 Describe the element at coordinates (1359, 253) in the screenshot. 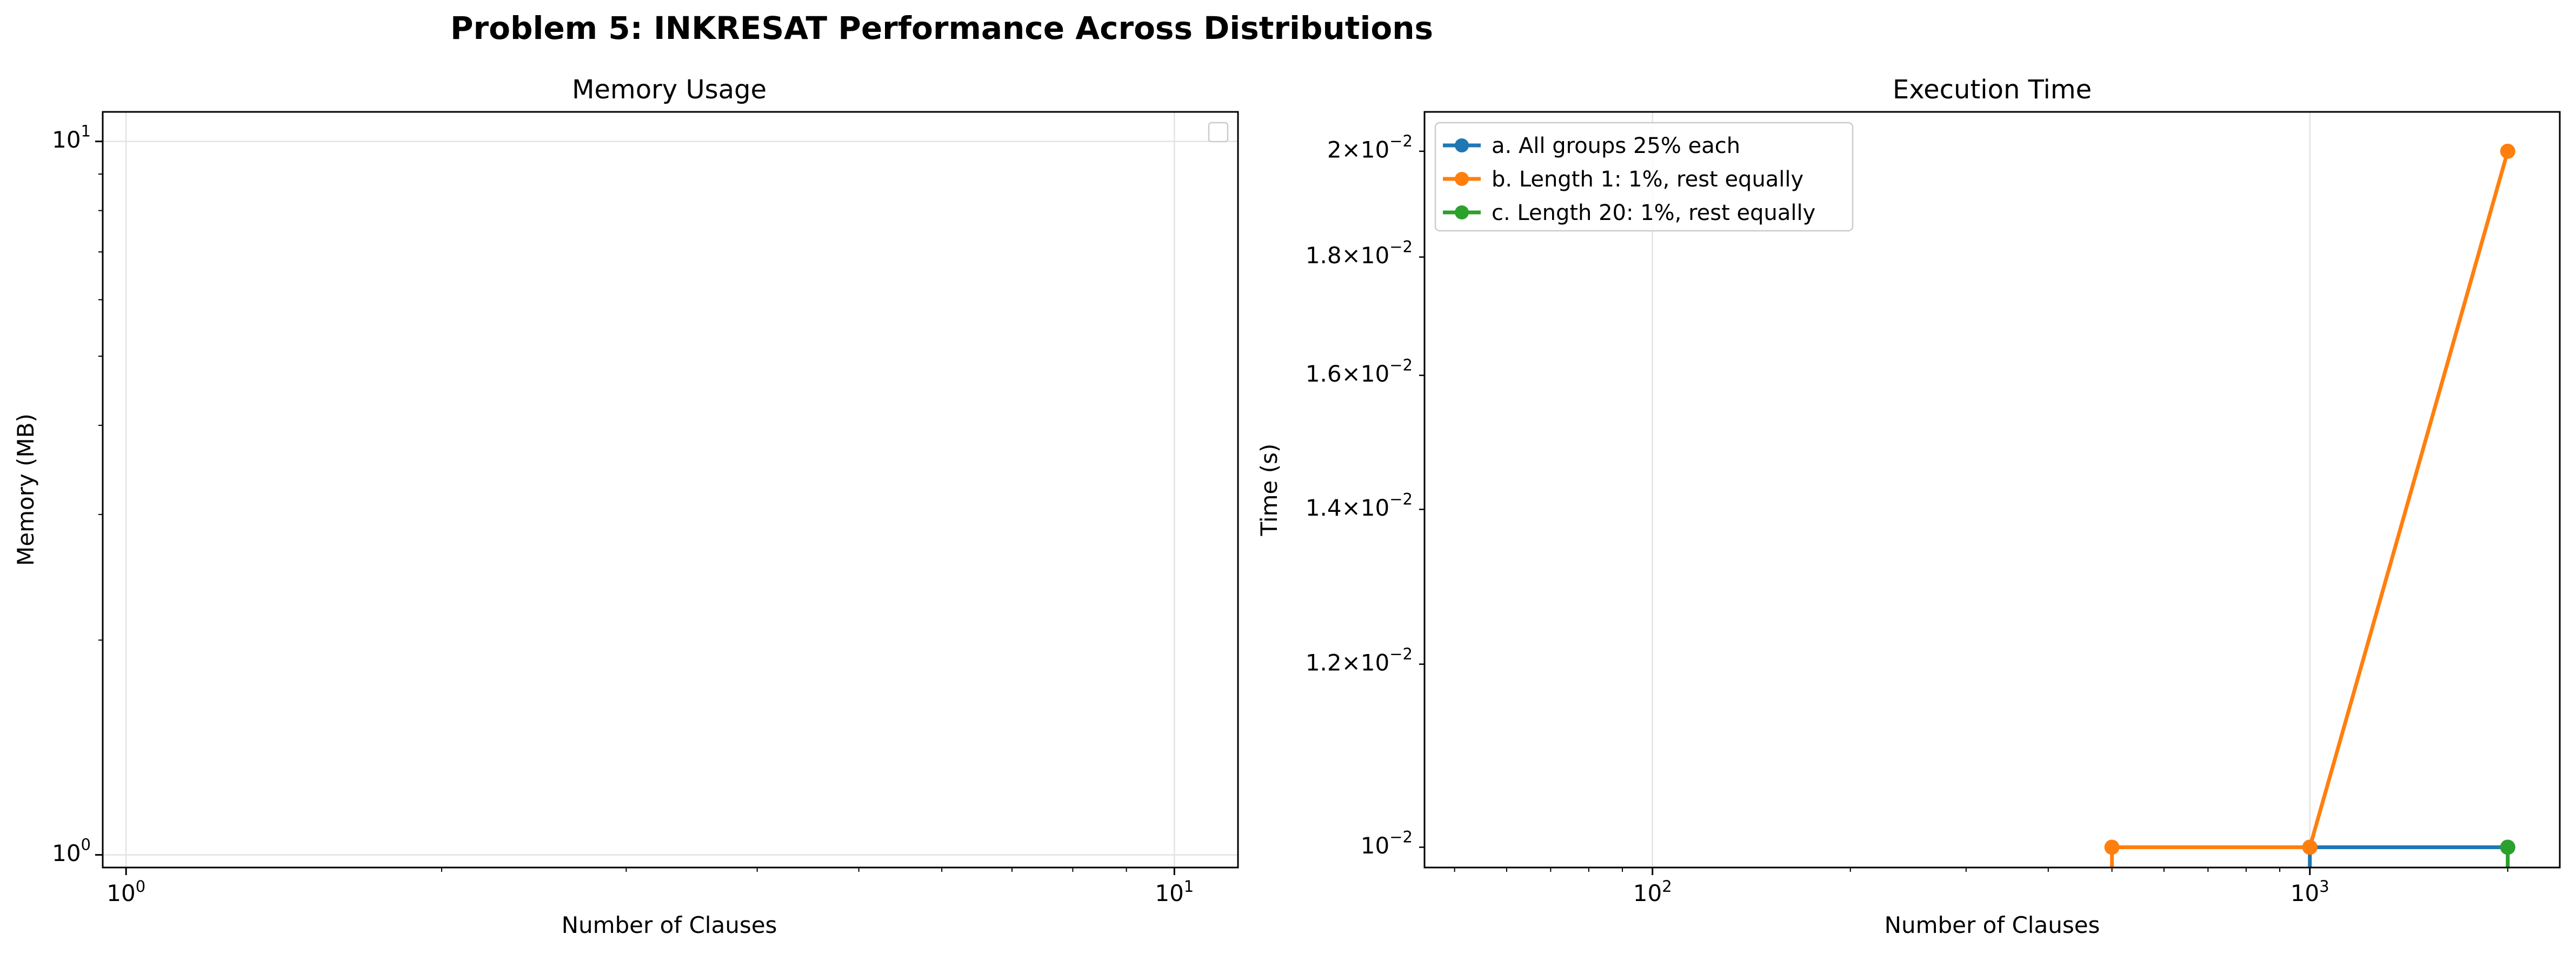

I see `time-y-tick-label: 1.8×10⁻²` at that location.